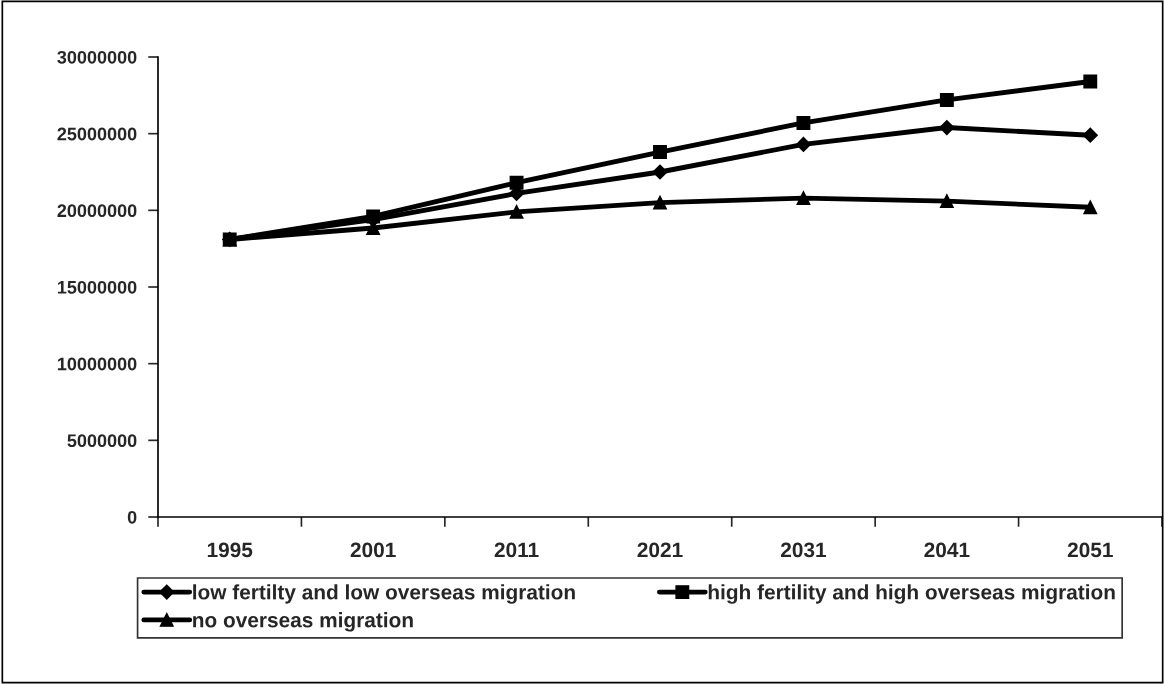  Describe the element at coordinates (97, 134) in the screenshot. I see `y-tick-label: 25000000` at that location.